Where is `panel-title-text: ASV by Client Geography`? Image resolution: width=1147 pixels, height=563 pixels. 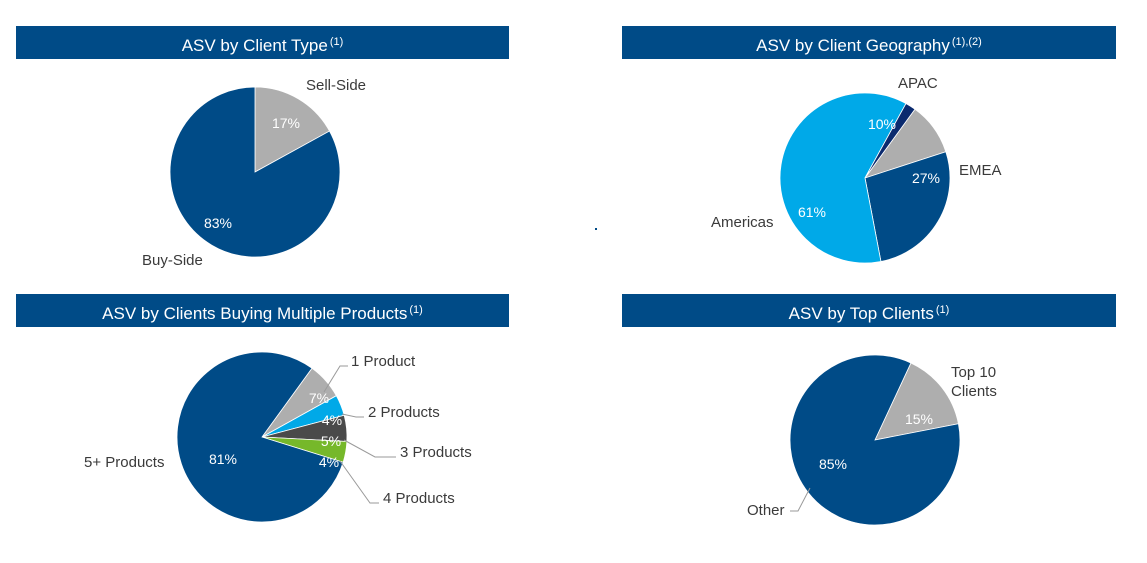
panel-title-text: ASV by Client Geography is located at coordinates (853, 45).